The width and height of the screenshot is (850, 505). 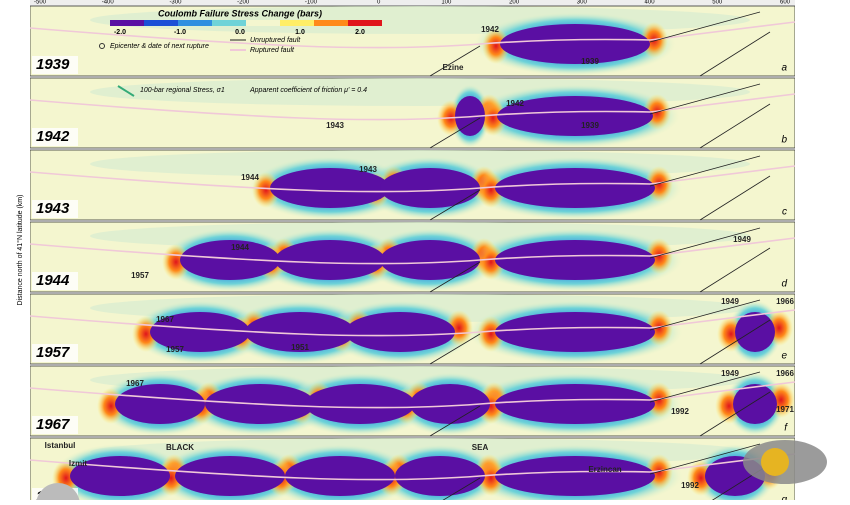 I want to click on legend-text: Epicenter & date of next rupture, so click(x=159, y=46).